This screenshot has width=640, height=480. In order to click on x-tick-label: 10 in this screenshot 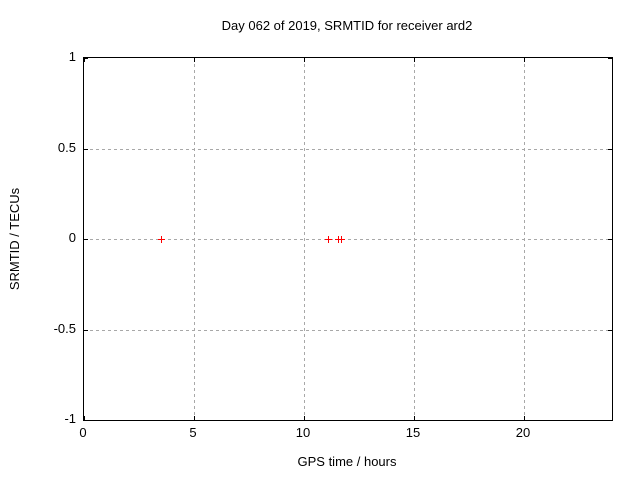, I will do `click(303, 432)`.